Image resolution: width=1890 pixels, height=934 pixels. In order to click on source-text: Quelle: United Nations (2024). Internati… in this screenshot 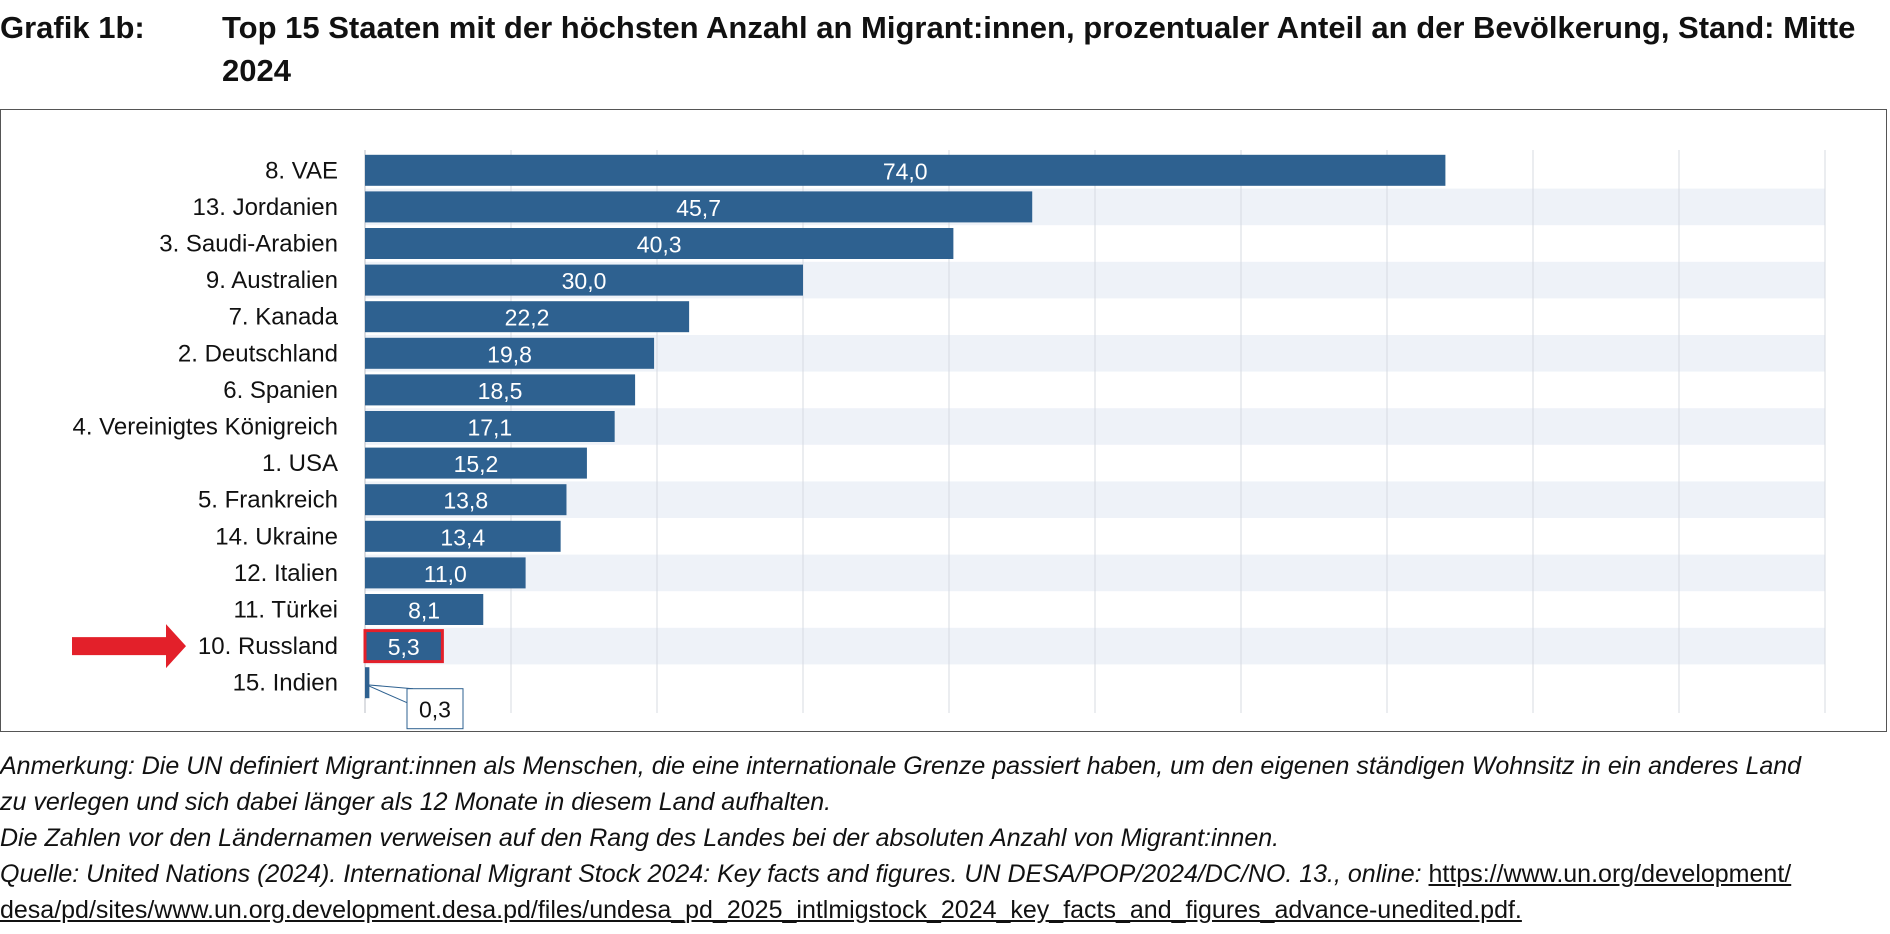, I will do `click(714, 874)`.